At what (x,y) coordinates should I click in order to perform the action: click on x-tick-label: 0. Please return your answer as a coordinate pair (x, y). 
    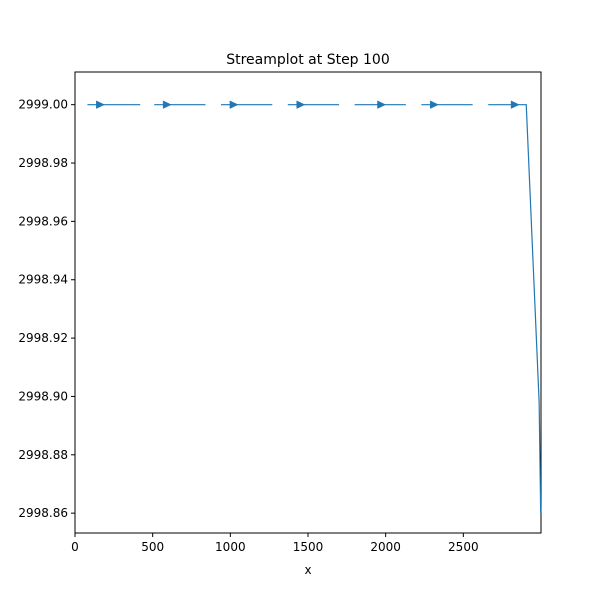
    Looking at the image, I should click on (75, 547).